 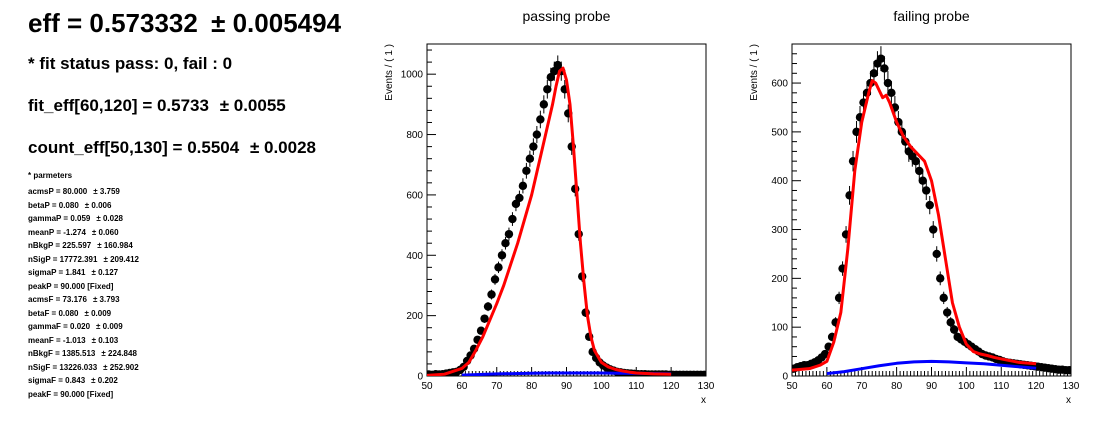 I want to click on param-error: ± 0.202, so click(x=104, y=380).